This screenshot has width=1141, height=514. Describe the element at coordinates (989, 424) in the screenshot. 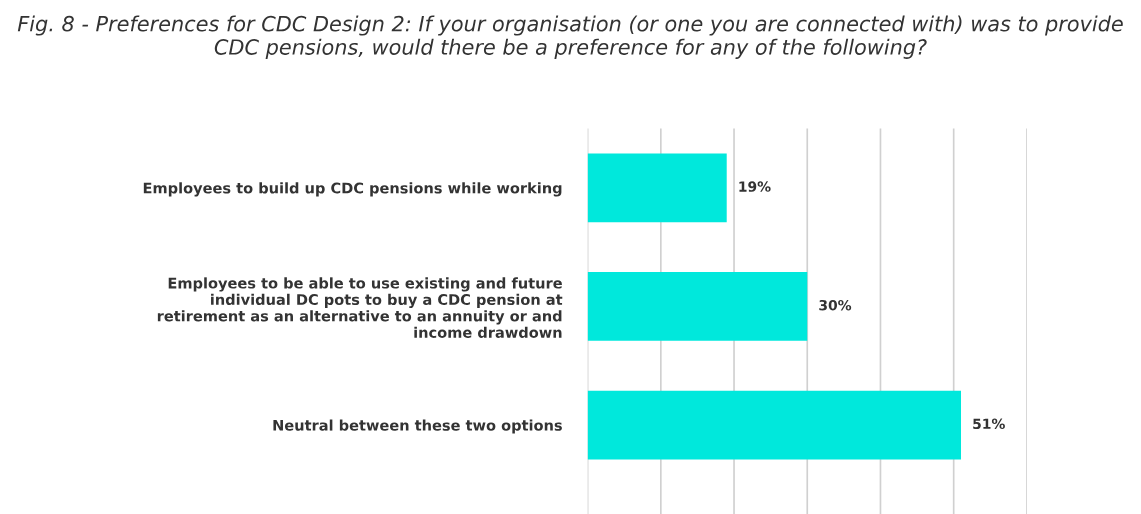

I see `data-label: 51%` at that location.